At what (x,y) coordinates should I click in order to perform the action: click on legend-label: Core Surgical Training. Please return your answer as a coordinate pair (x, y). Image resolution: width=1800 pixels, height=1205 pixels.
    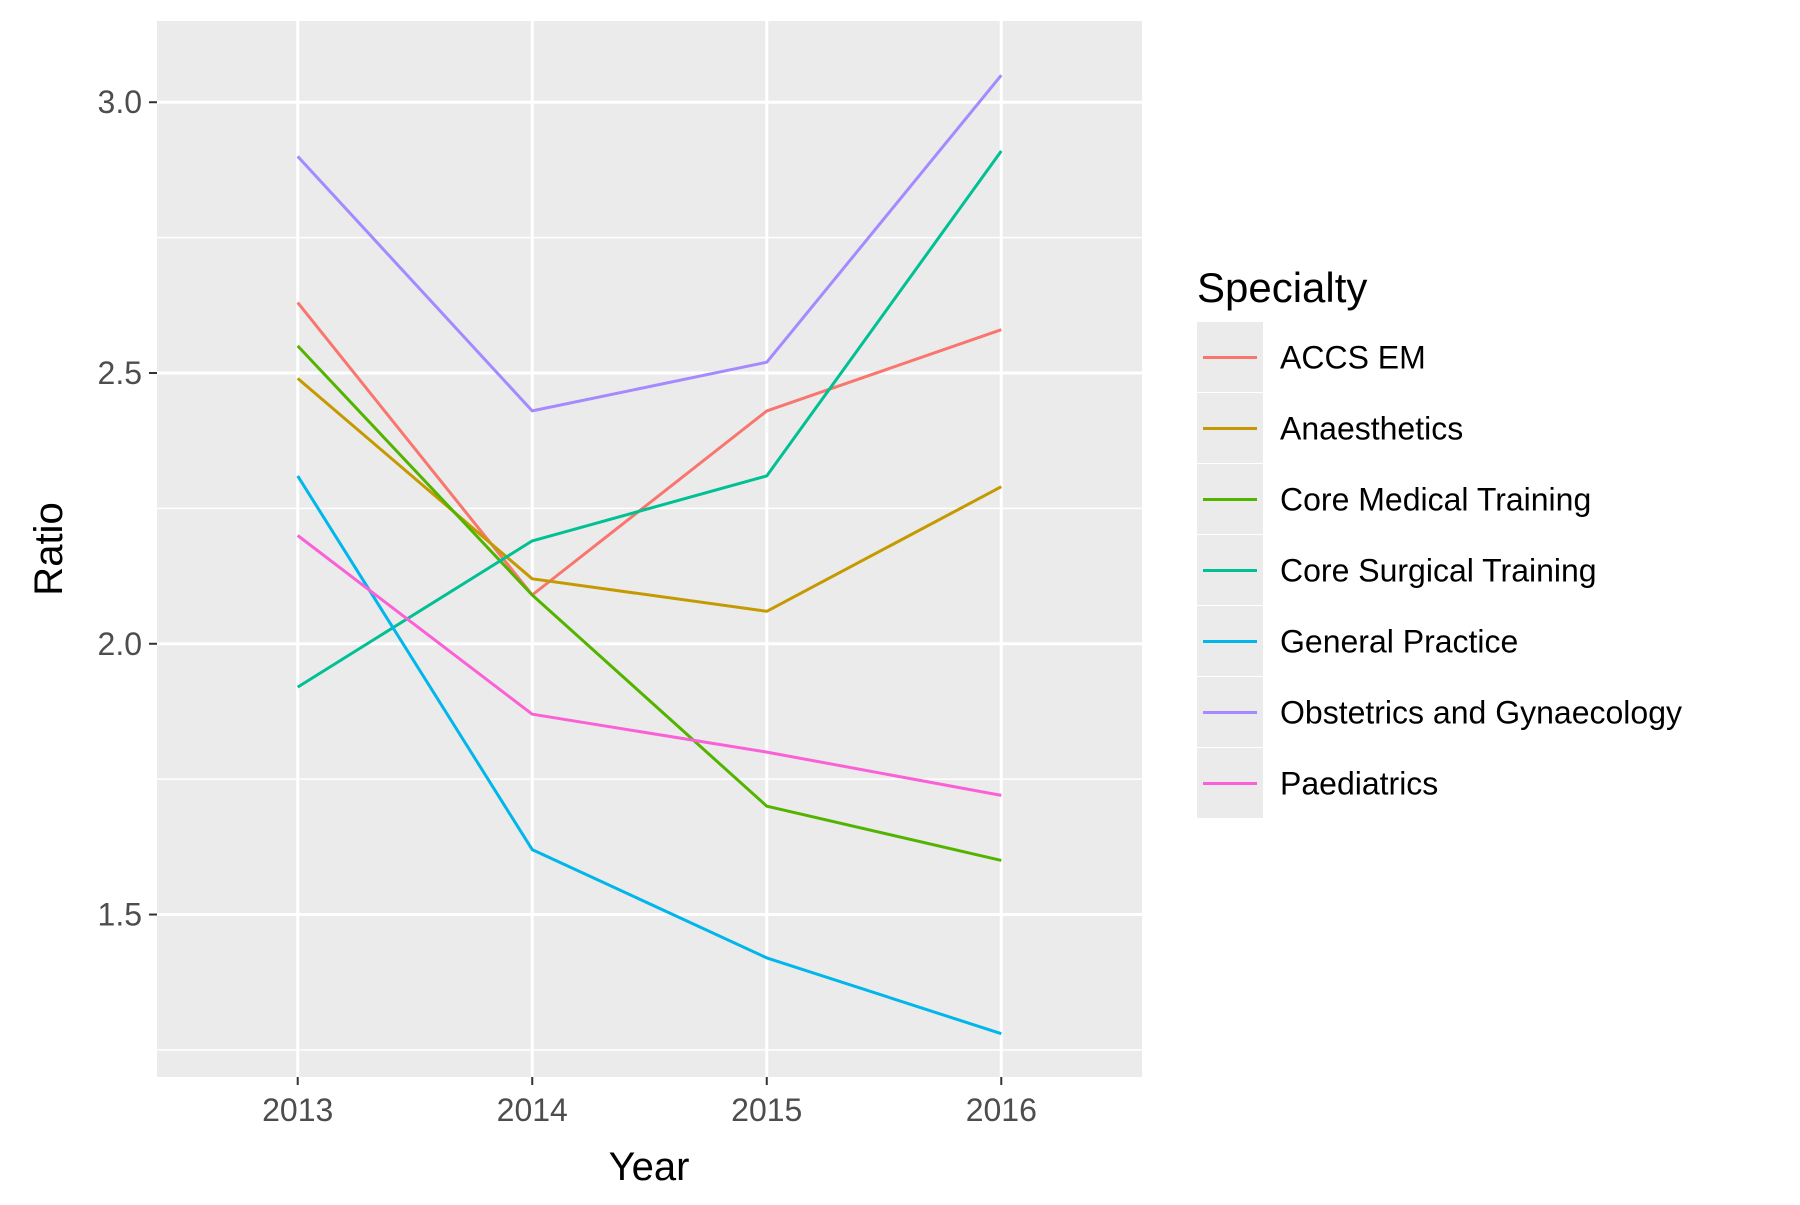
    Looking at the image, I should click on (1438, 571).